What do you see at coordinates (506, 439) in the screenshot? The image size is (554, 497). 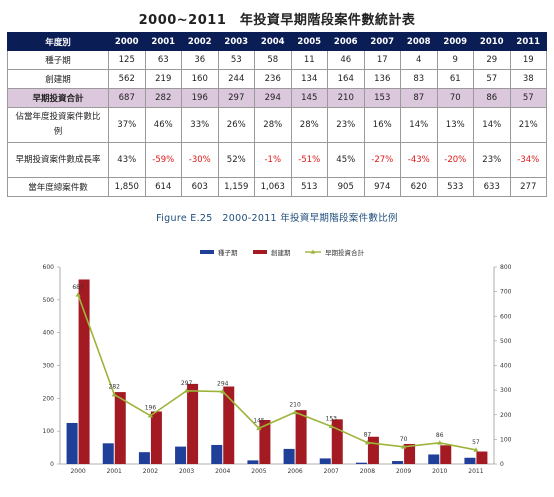 I see `right-axis-tick-label: 100` at bounding box center [506, 439].